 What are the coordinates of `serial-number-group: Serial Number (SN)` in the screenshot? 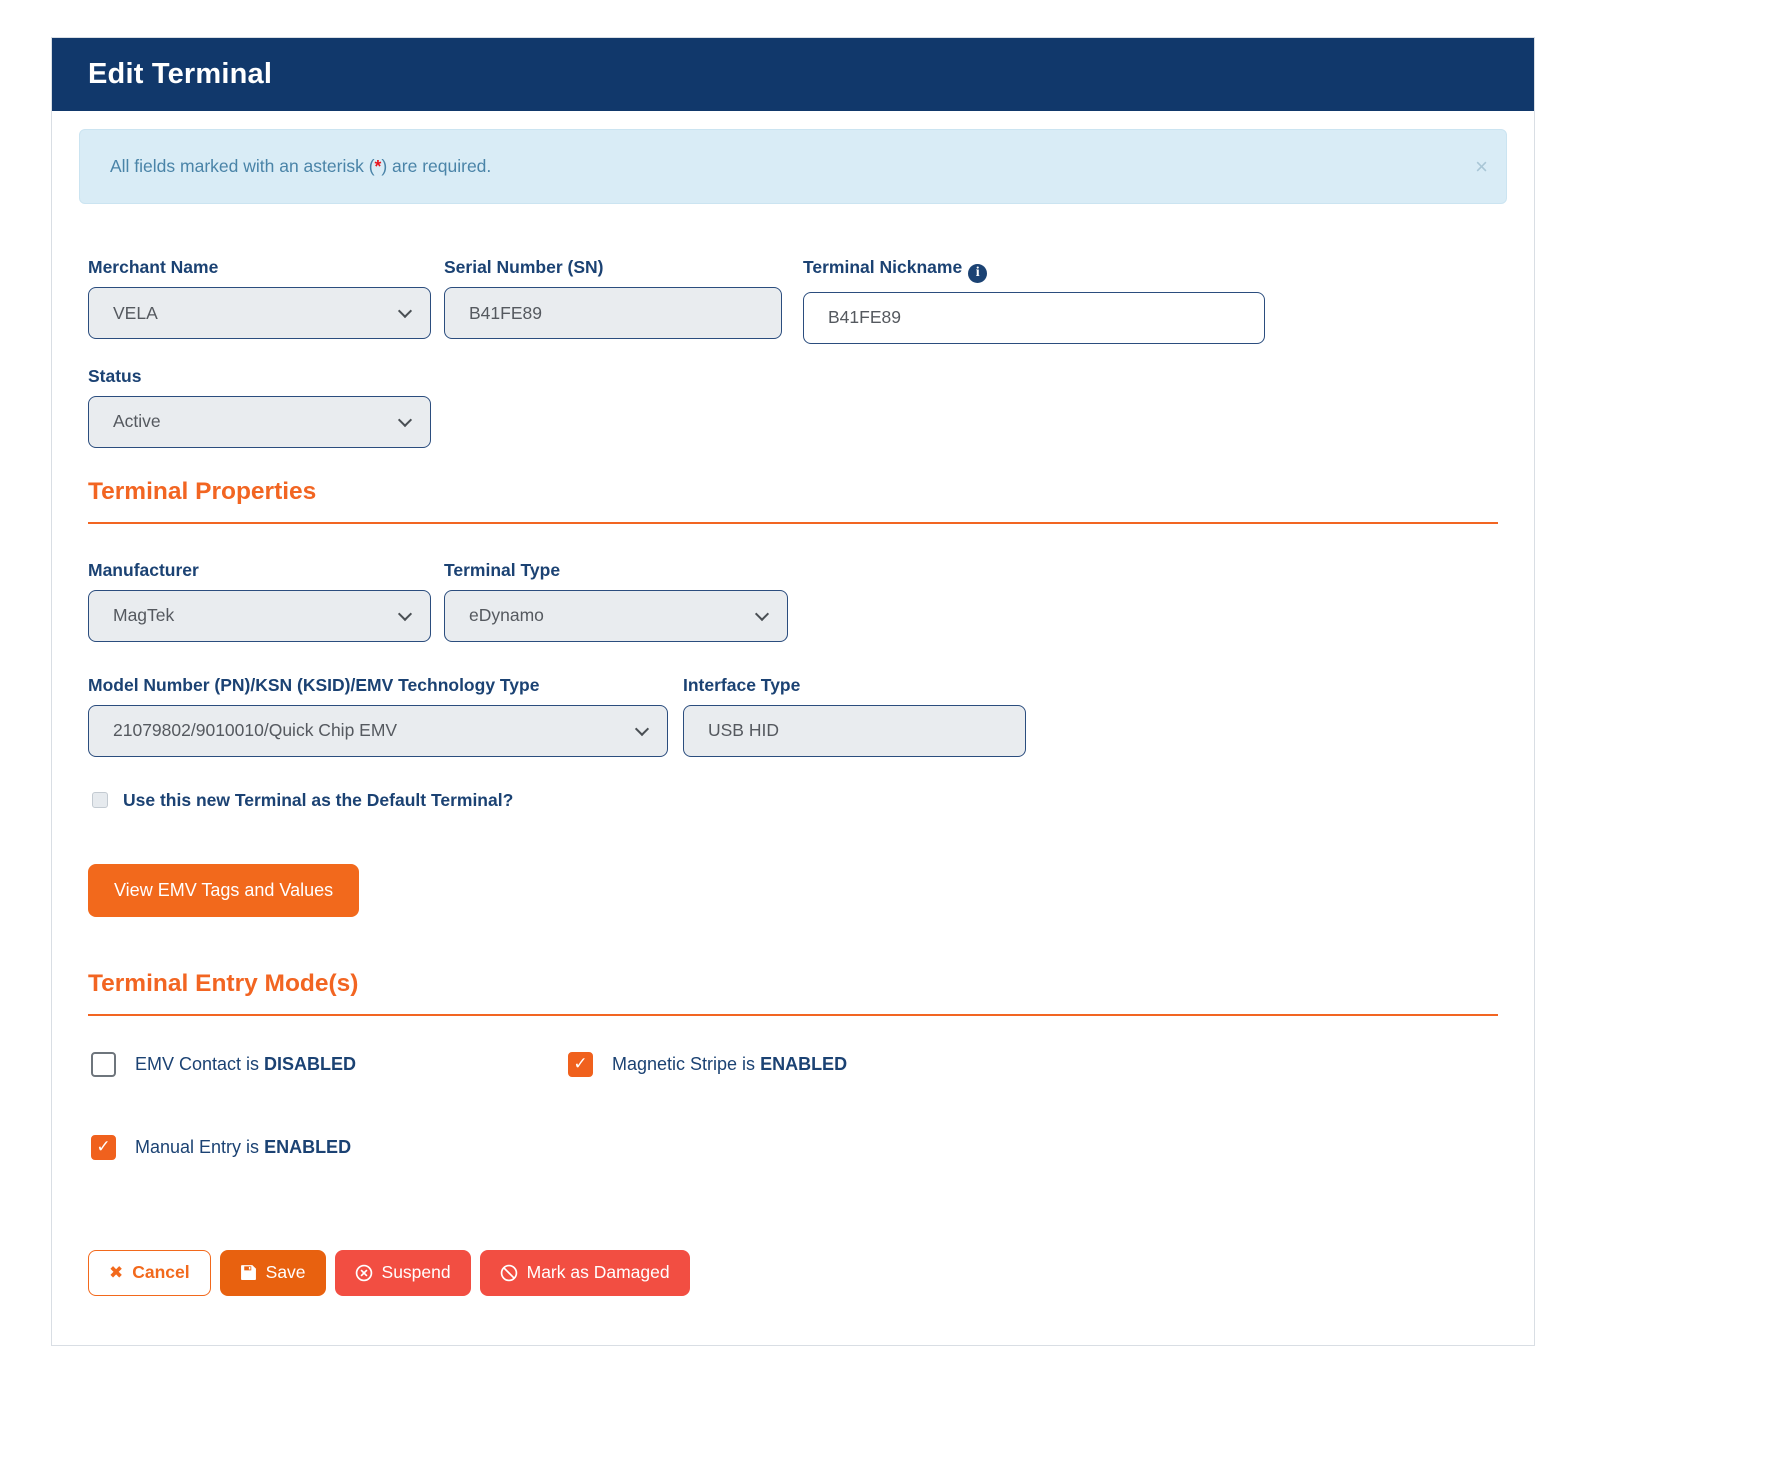 It's located at (613, 300).